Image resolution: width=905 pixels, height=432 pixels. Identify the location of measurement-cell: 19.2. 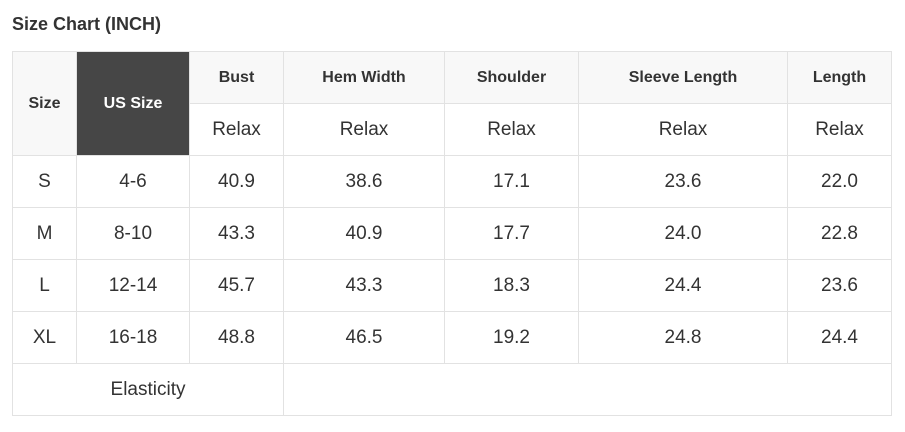
(511, 337).